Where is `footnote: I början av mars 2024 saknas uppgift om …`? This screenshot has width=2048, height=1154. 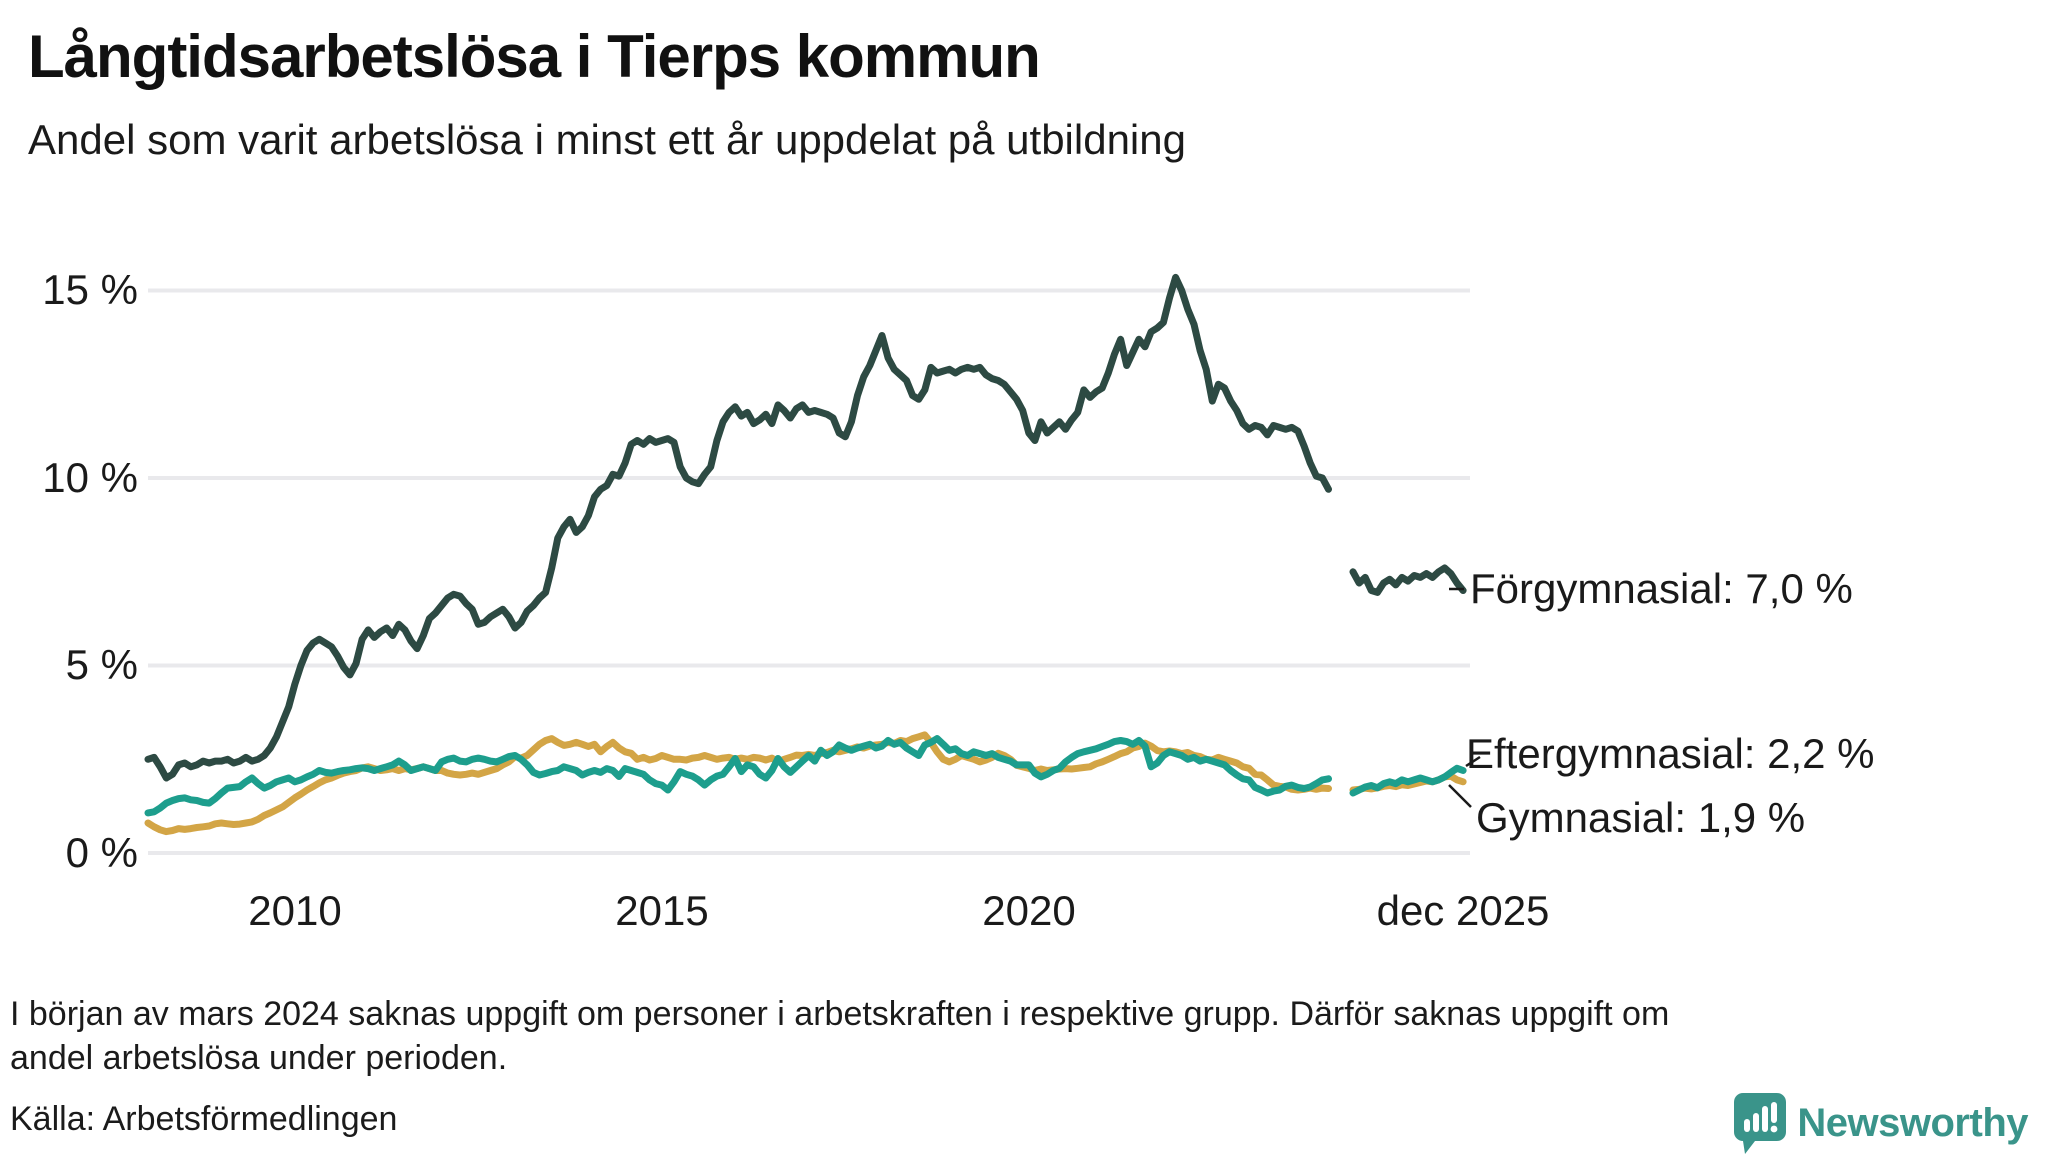
footnote: I början av mars 2024 saknas uppgift om … is located at coordinates (839, 1036).